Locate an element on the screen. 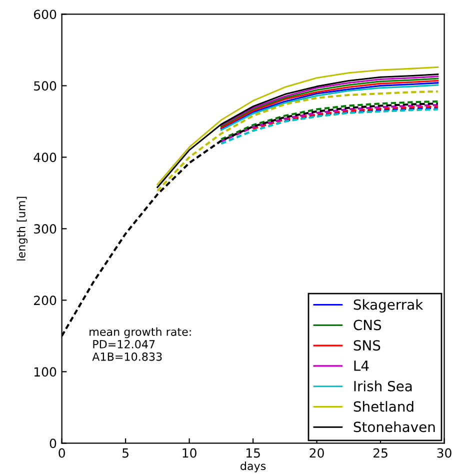 The image size is (458, 474). legend-label: Stonehaven is located at coordinates (394, 426).